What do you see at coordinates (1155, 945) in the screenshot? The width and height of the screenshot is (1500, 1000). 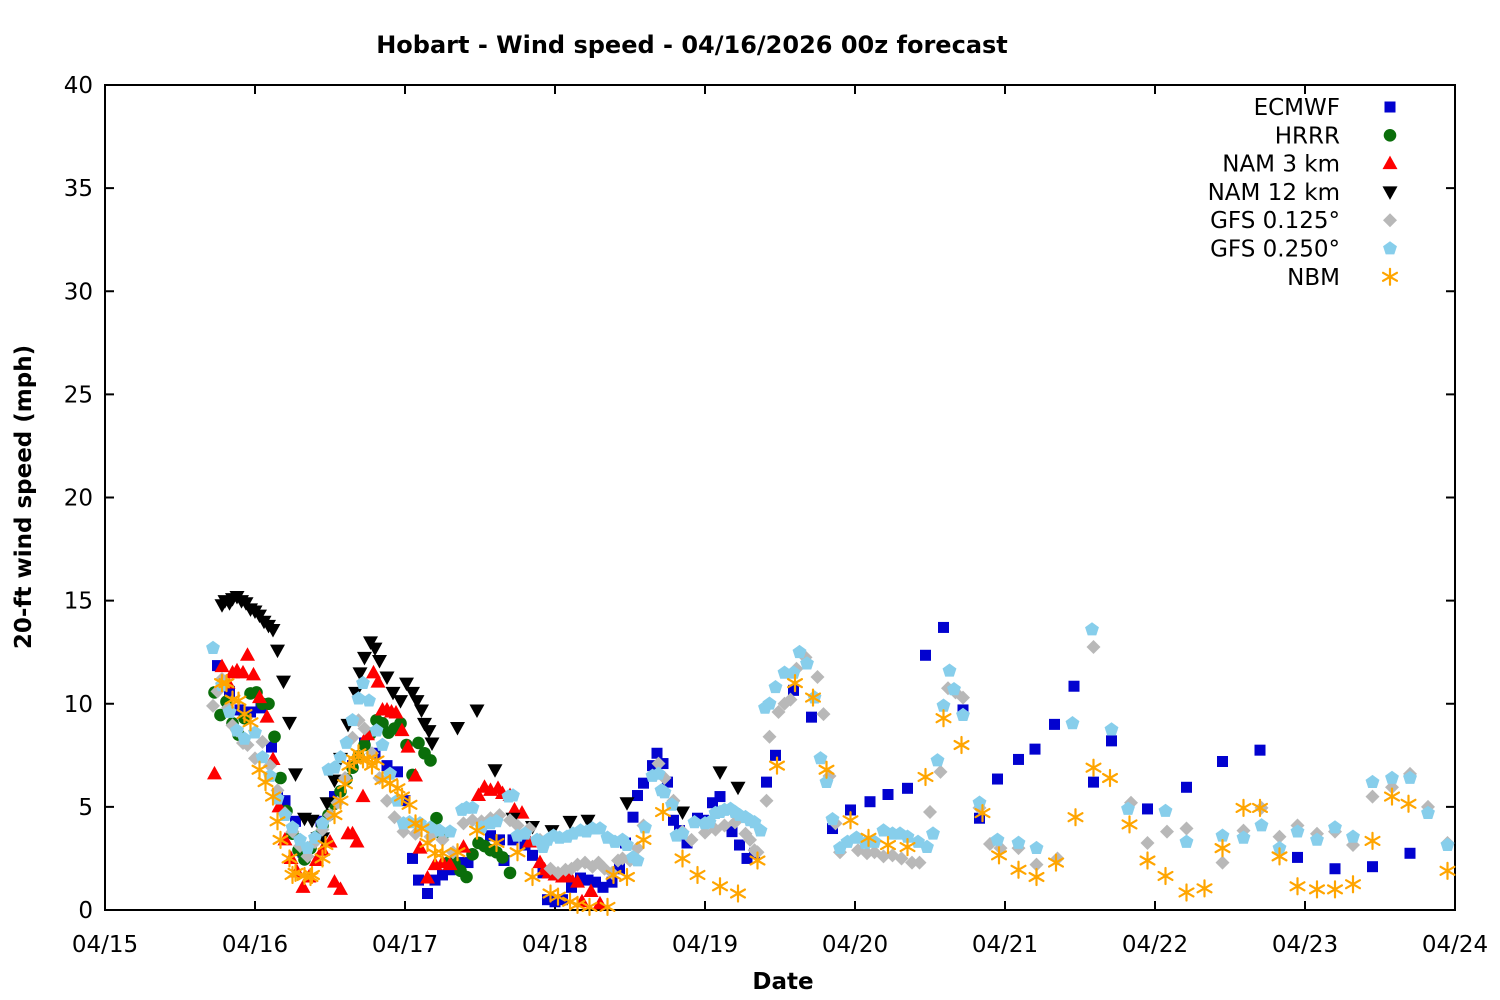 I see `x-tick-label: 04/22` at bounding box center [1155, 945].